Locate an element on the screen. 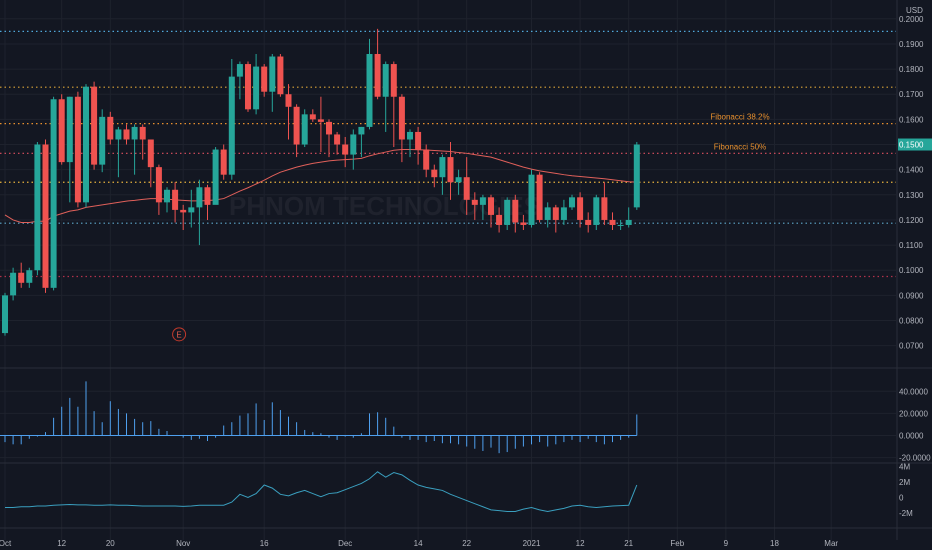 The width and height of the screenshot is (932, 550). moving-average-line is located at coordinates (320, 186).